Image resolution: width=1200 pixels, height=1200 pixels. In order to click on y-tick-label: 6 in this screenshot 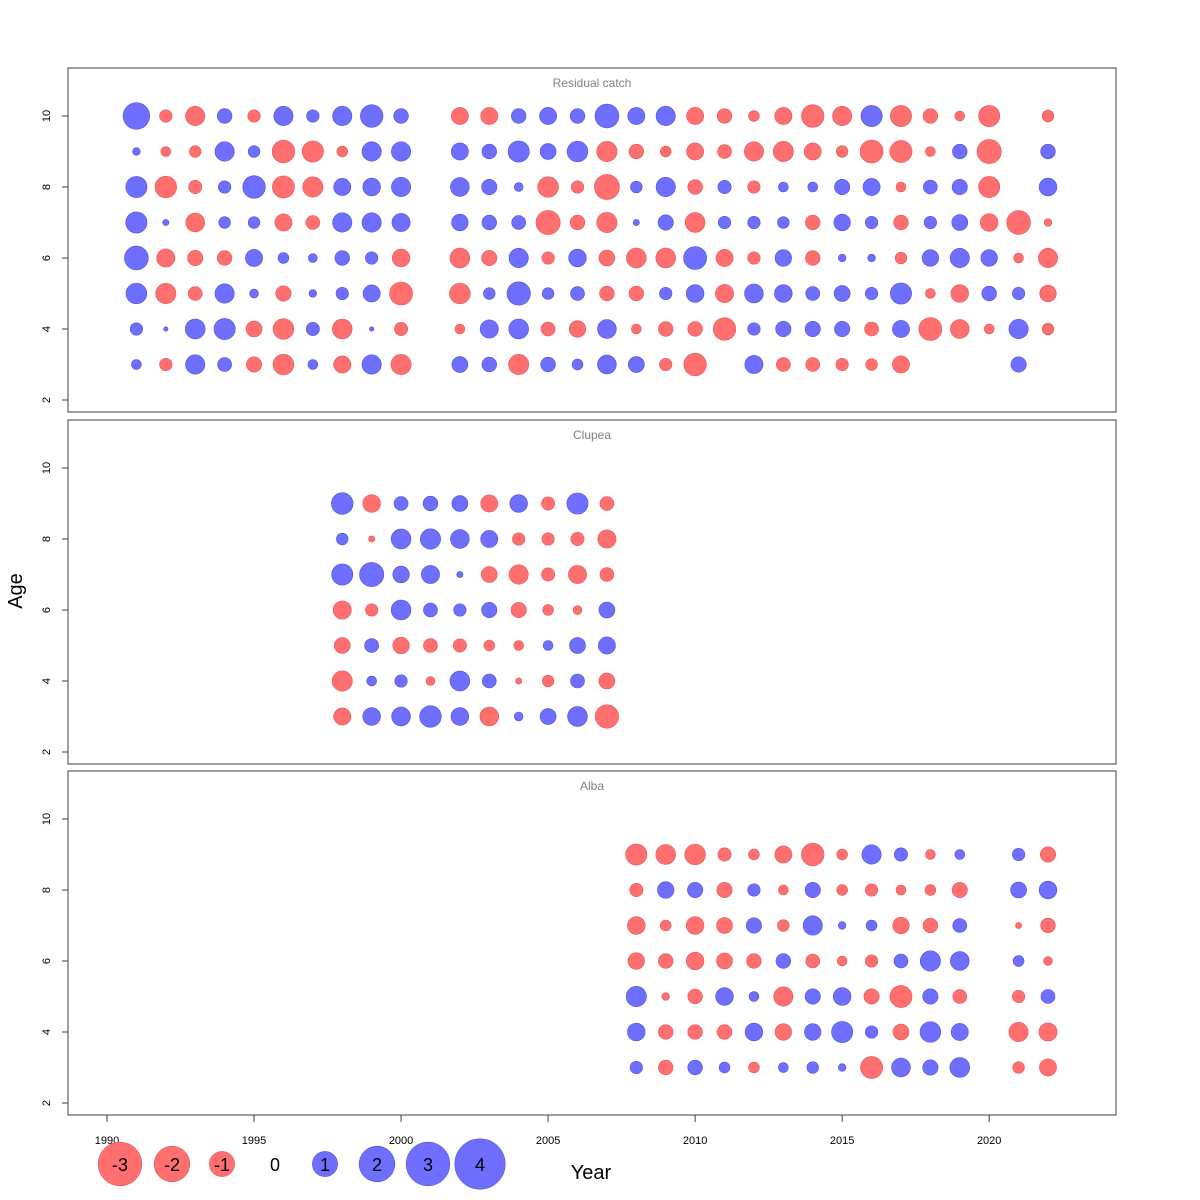, I will do `click(47, 258)`.